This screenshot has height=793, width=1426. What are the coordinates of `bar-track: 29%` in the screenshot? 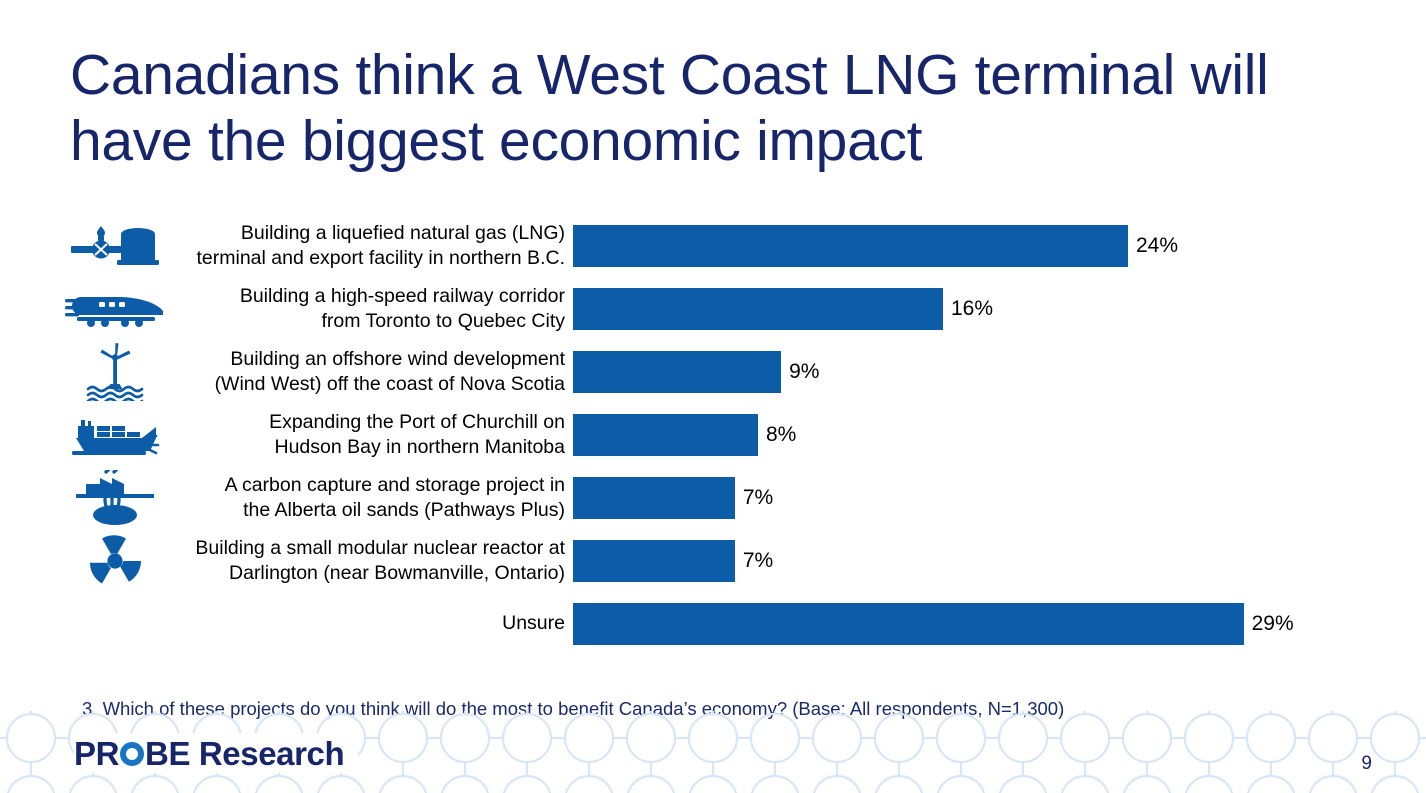 It's located at (976, 623).